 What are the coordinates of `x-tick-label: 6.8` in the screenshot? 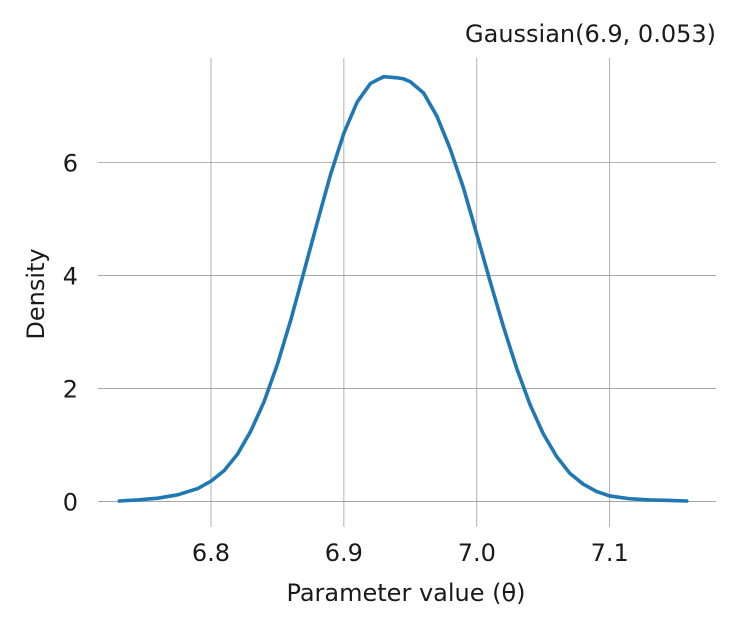 It's located at (211, 553).